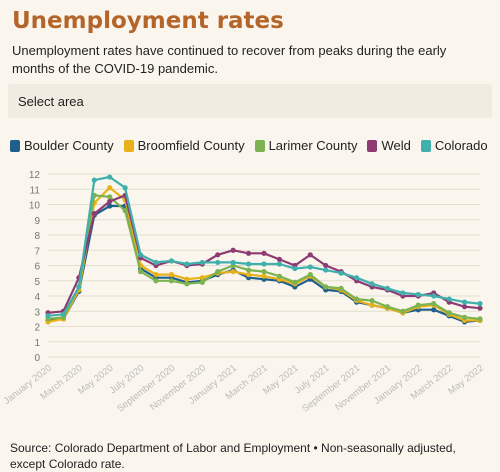  I want to click on legend-item-weld: Weld, so click(389, 145).